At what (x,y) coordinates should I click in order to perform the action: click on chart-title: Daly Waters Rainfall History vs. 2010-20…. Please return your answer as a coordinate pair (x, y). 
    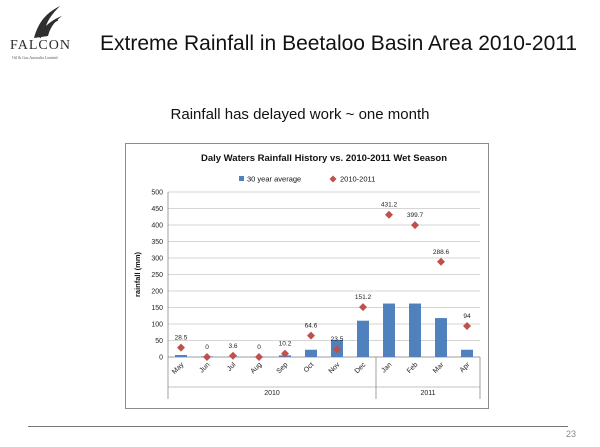
    Looking at the image, I should click on (324, 158).